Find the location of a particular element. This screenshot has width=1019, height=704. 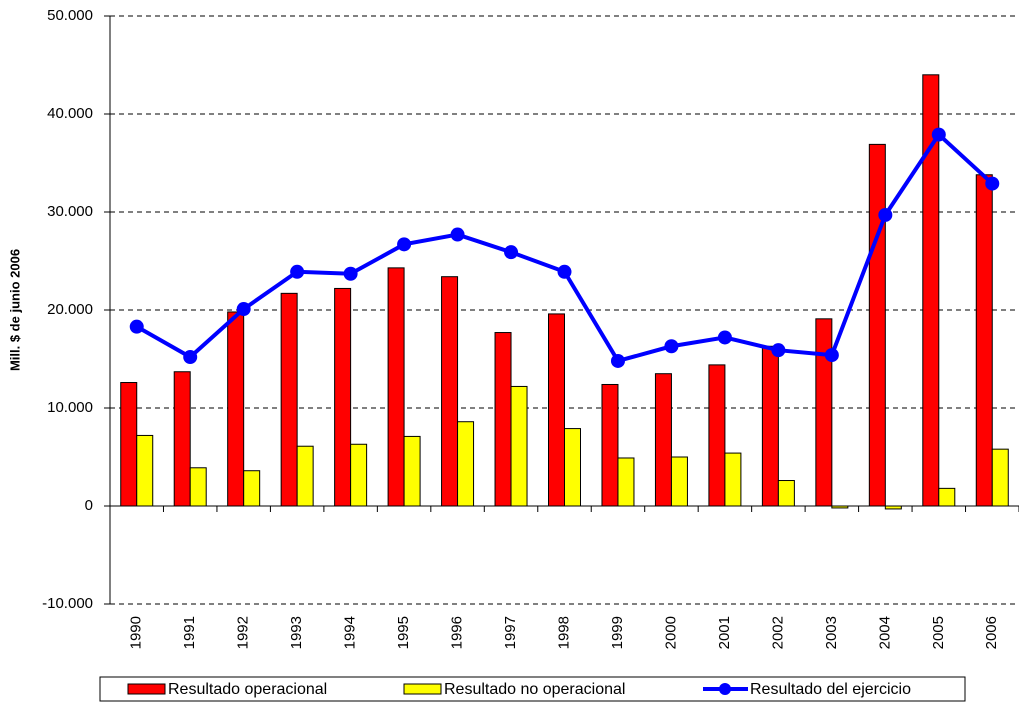

x-tick-label: 1996 is located at coordinates (457, 632).